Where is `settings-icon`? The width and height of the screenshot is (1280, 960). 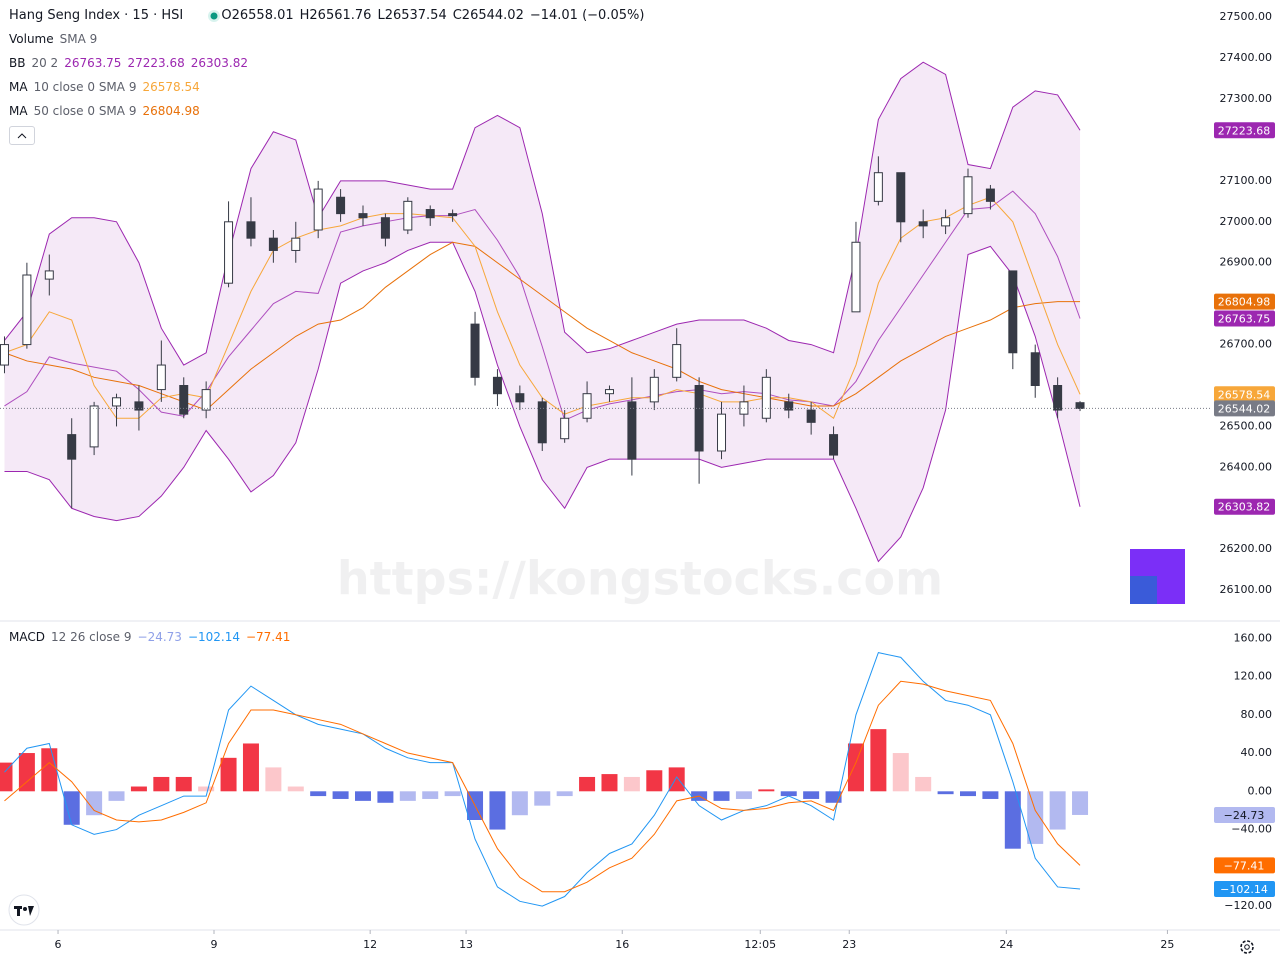 settings-icon is located at coordinates (1247, 947).